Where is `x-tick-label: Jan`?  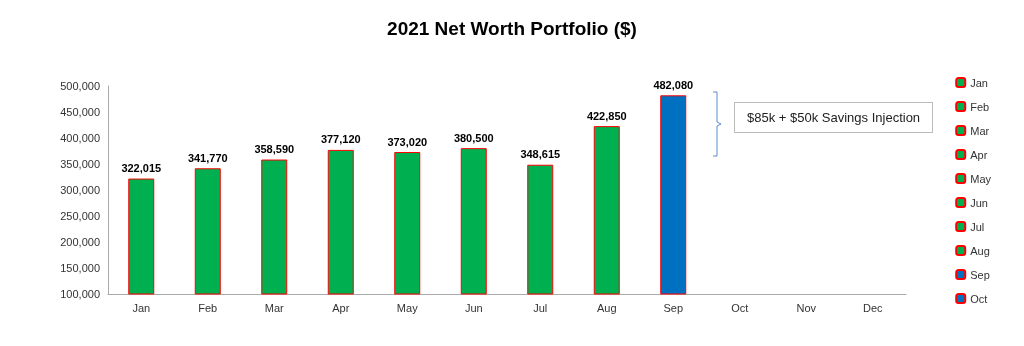 x-tick-label: Jan is located at coordinates (141, 307).